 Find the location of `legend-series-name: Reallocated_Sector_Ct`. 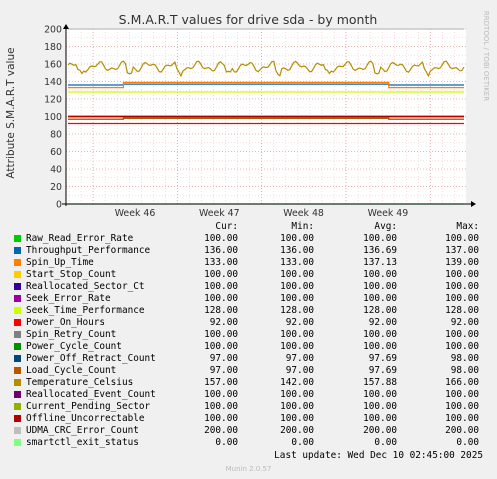

legend-series-name: Reallocated_Sector_Ct is located at coordinates (85, 286).